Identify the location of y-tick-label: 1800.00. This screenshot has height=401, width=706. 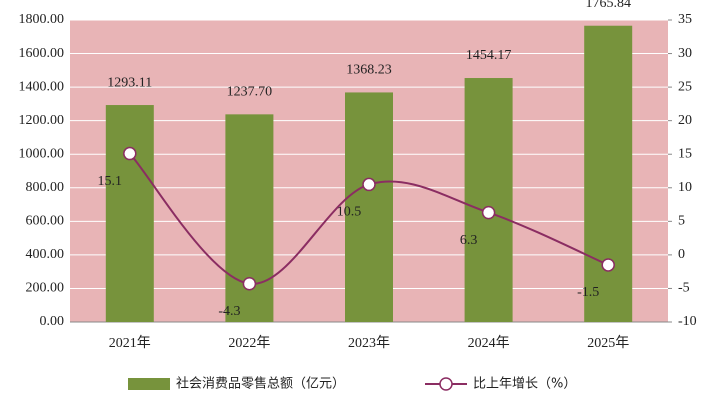
(42, 19).